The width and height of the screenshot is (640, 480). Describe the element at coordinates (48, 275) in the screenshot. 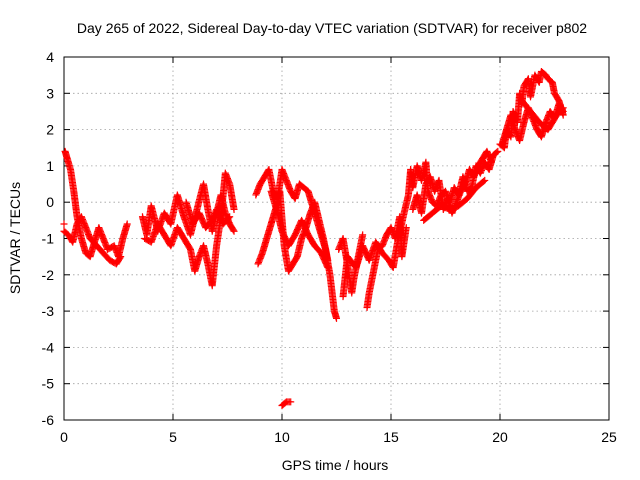

I see `y-tick-label: -2` at that location.